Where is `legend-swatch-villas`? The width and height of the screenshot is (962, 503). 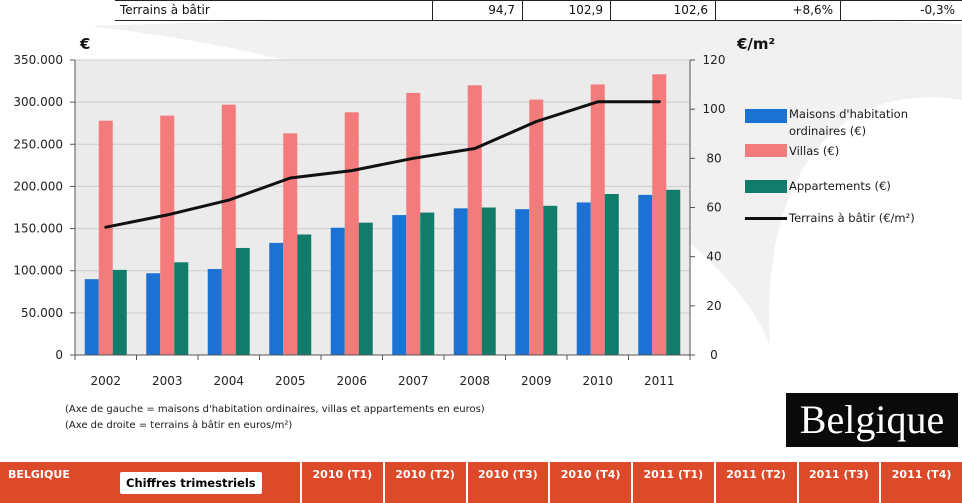
legend-swatch-villas is located at coordinates (766, 150).